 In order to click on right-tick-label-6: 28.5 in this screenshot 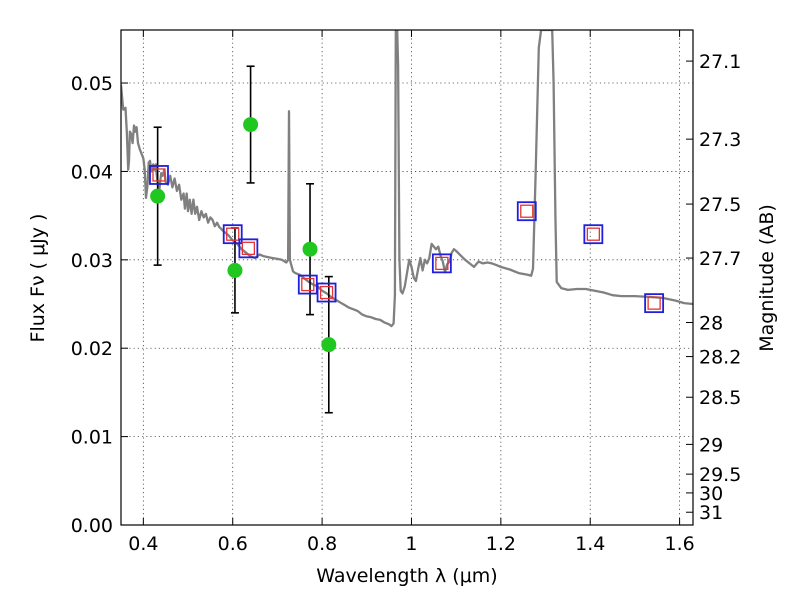, I will do `click(720, 398)`.